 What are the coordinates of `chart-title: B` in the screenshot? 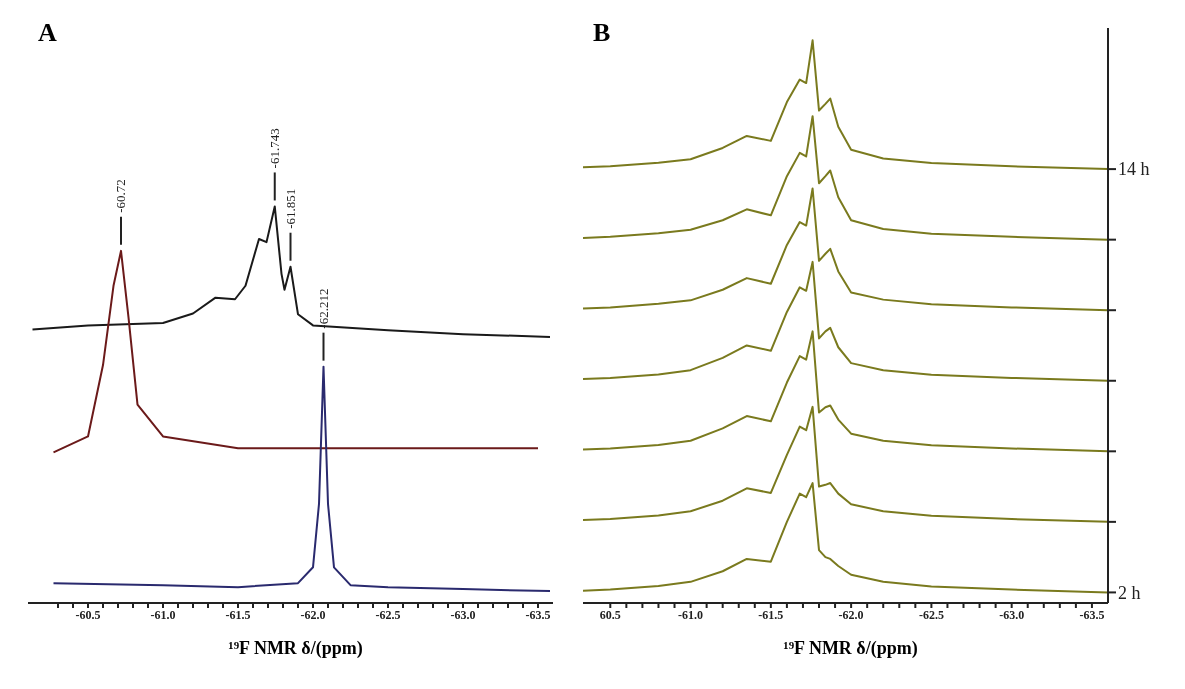 It's located at (602, 33).